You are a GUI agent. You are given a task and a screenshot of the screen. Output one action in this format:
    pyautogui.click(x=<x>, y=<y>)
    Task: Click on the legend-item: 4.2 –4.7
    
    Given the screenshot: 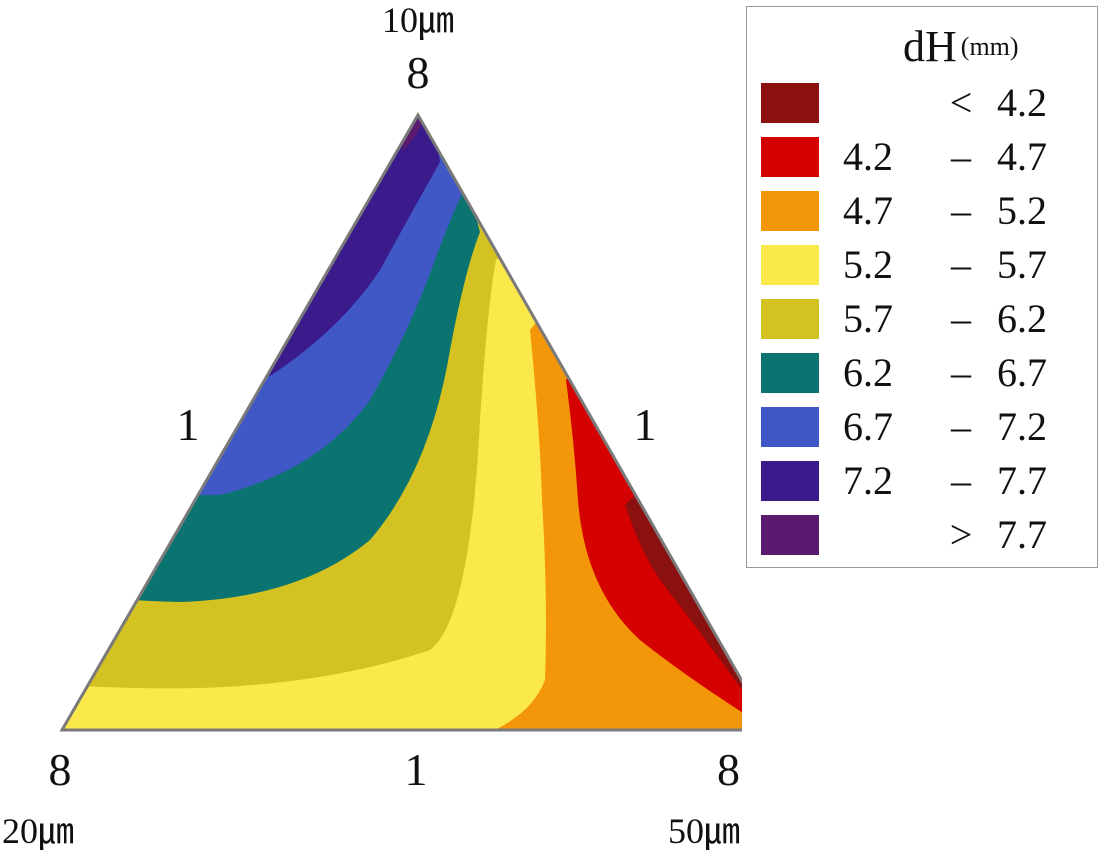 What is the action you would take?
    pyautogui.click(x=926, y=157)
    